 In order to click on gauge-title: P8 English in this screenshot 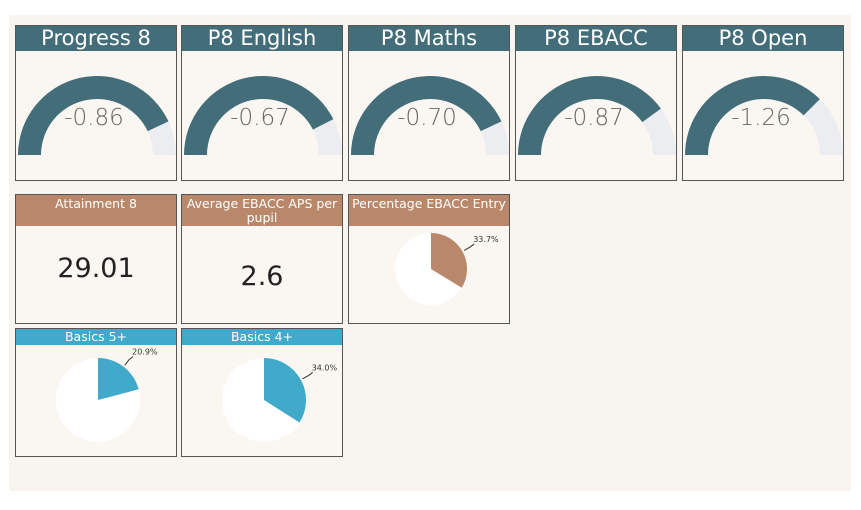, I will do `click(262, 38)`.